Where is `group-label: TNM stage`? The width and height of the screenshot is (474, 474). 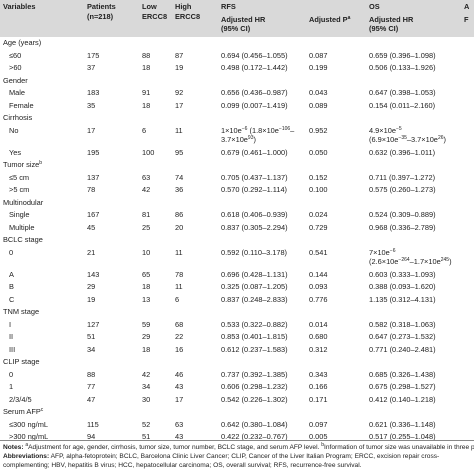 group-label: TNM stage is located at coordinates (237, 312).